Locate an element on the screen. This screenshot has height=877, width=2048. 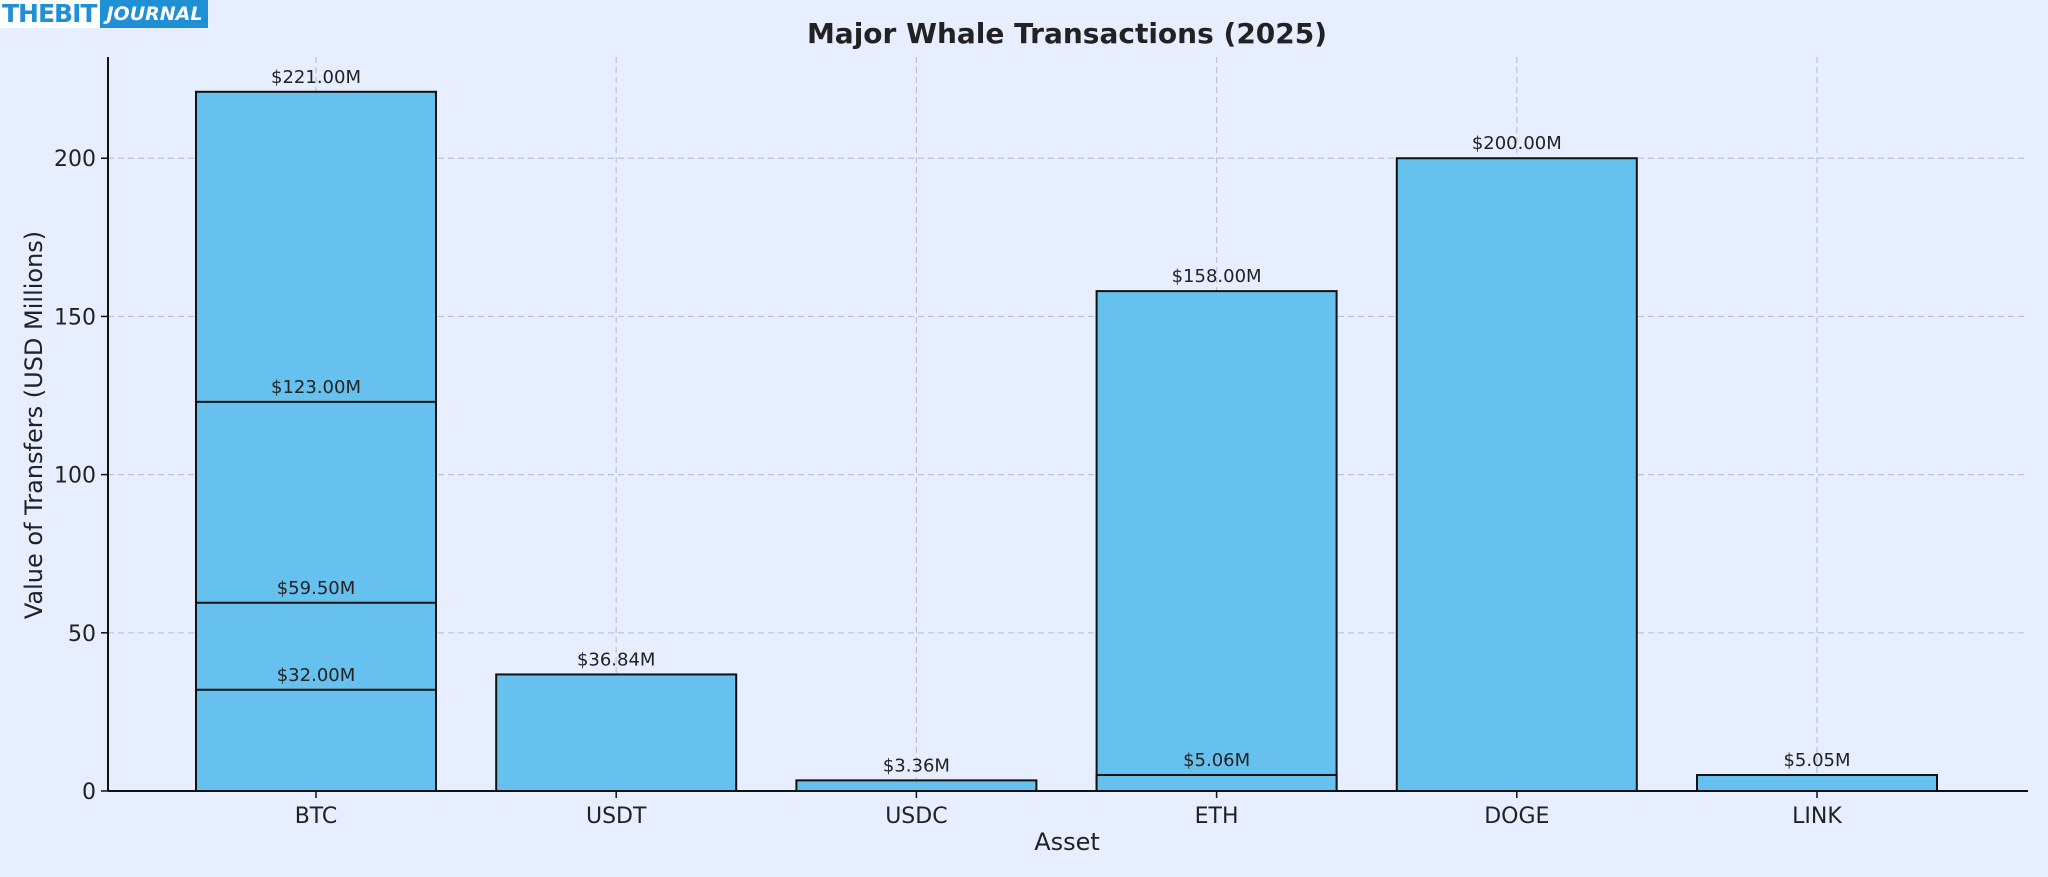
bar-usdc is located at coordinates (916, 785).